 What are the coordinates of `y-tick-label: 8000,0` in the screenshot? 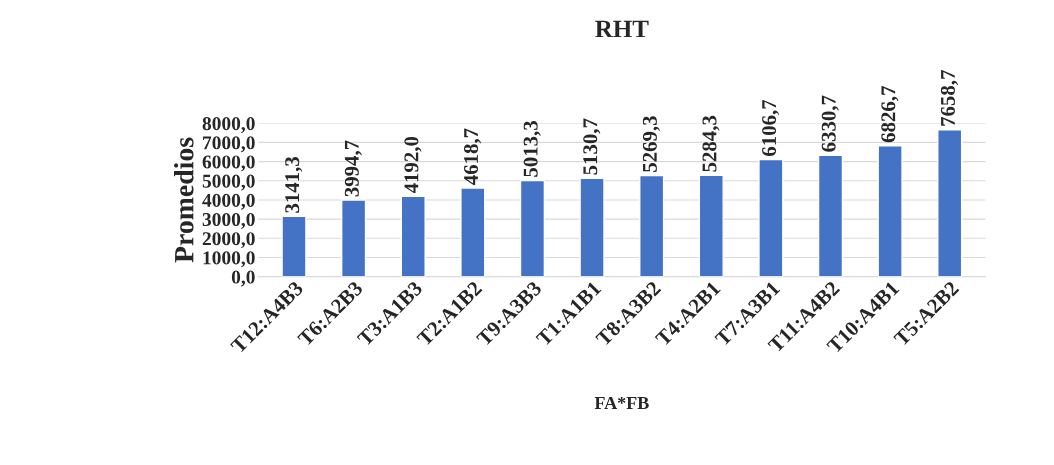 It's located at (228, 125).